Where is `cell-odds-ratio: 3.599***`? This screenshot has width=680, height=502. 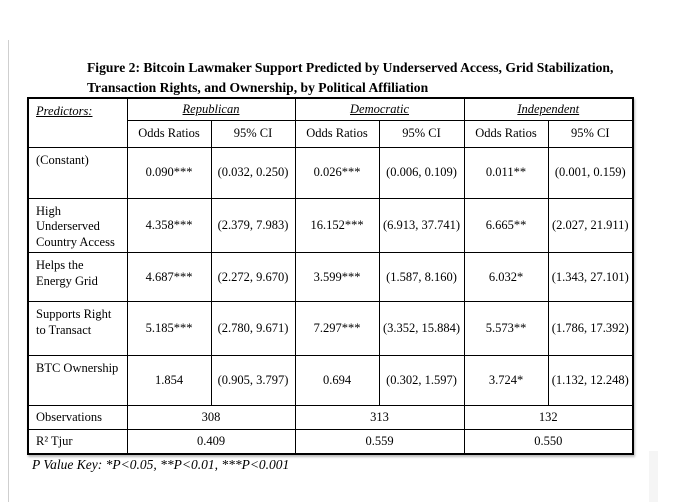
cell-odds-ratio: 3.599*** is located at coordinates (337, 277).